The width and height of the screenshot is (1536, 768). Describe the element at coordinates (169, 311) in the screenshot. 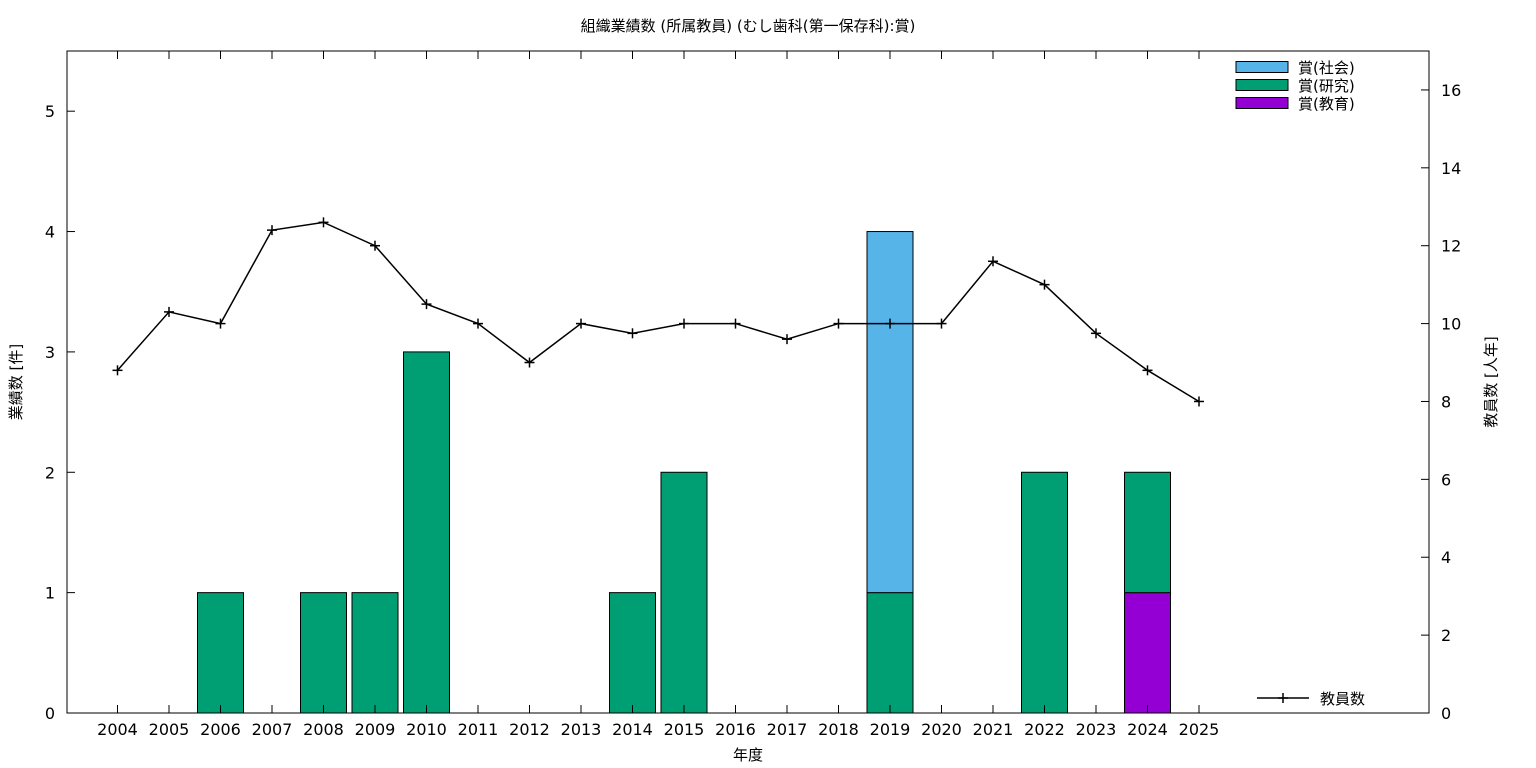

I see `line-point-2005` at that location.